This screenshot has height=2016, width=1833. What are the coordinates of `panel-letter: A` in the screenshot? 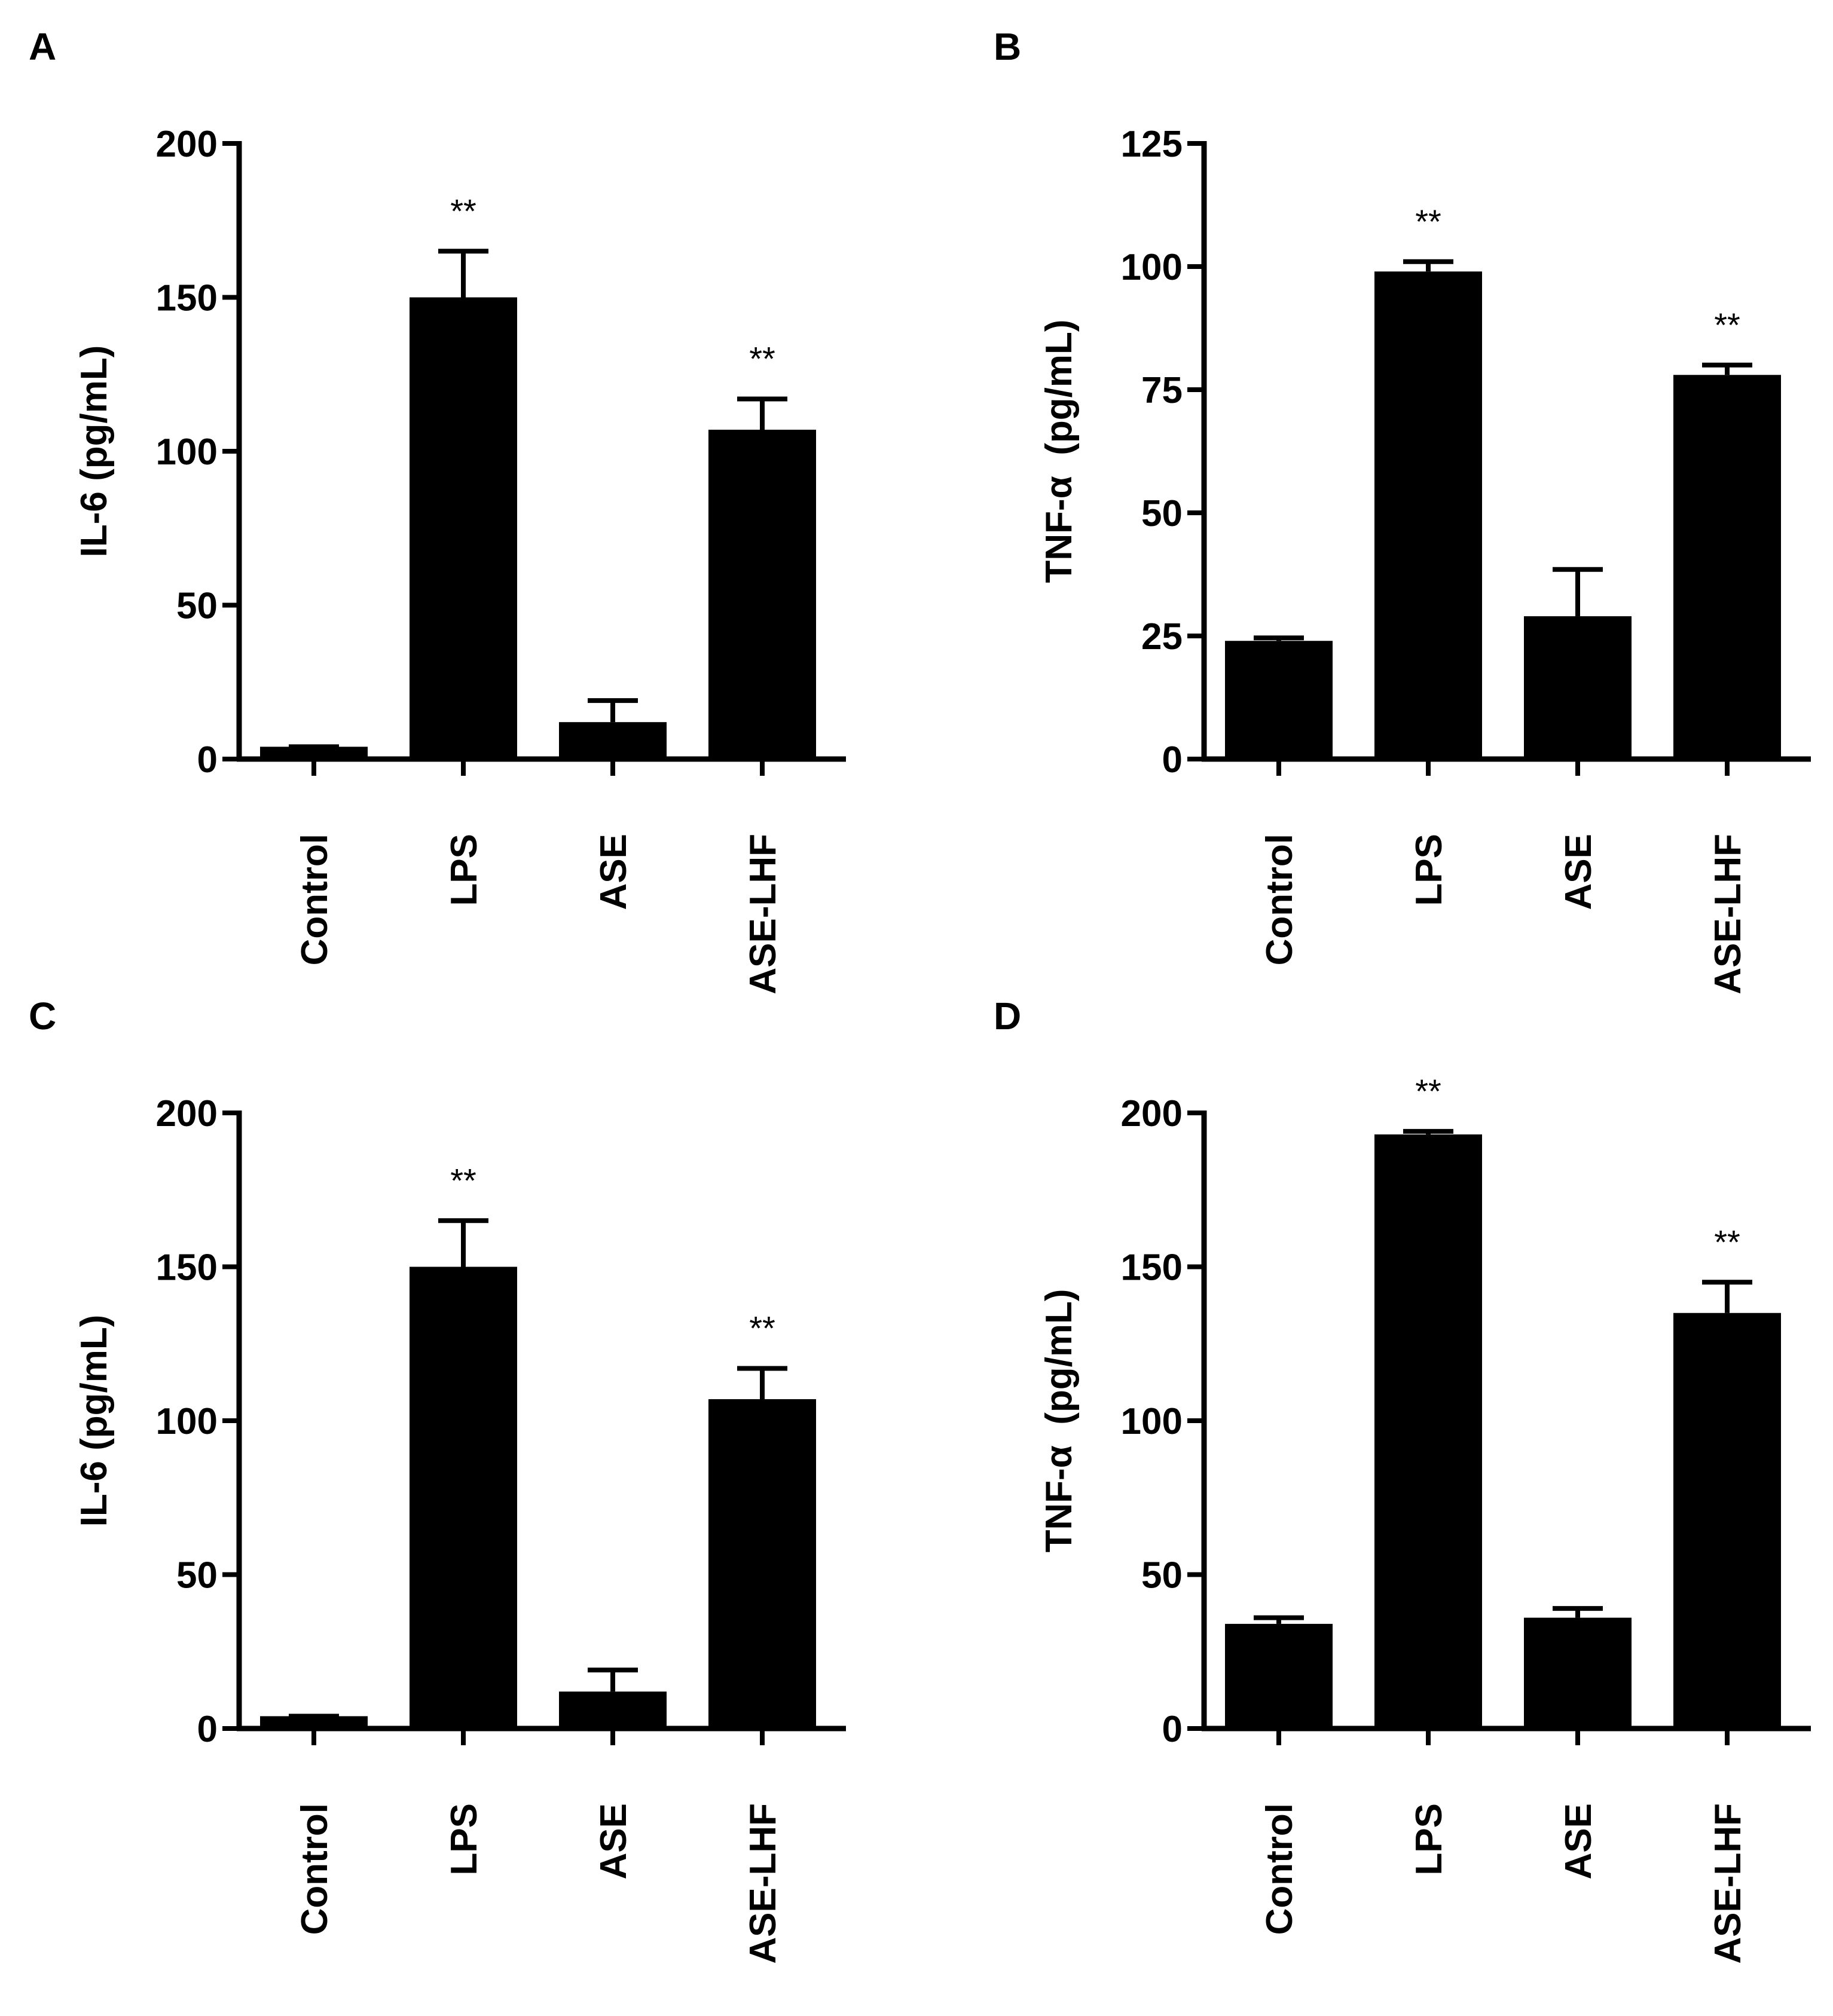 It's located at (42, 46).